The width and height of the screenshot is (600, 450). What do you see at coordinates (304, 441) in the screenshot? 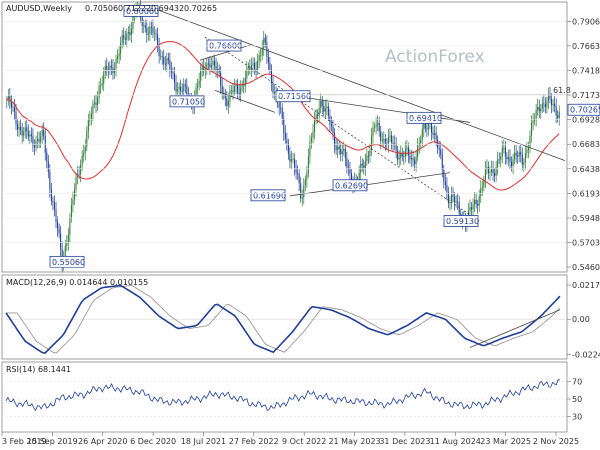
I see `x-tick-label: 9 Oct 2022` at bounding box center [304, 441].